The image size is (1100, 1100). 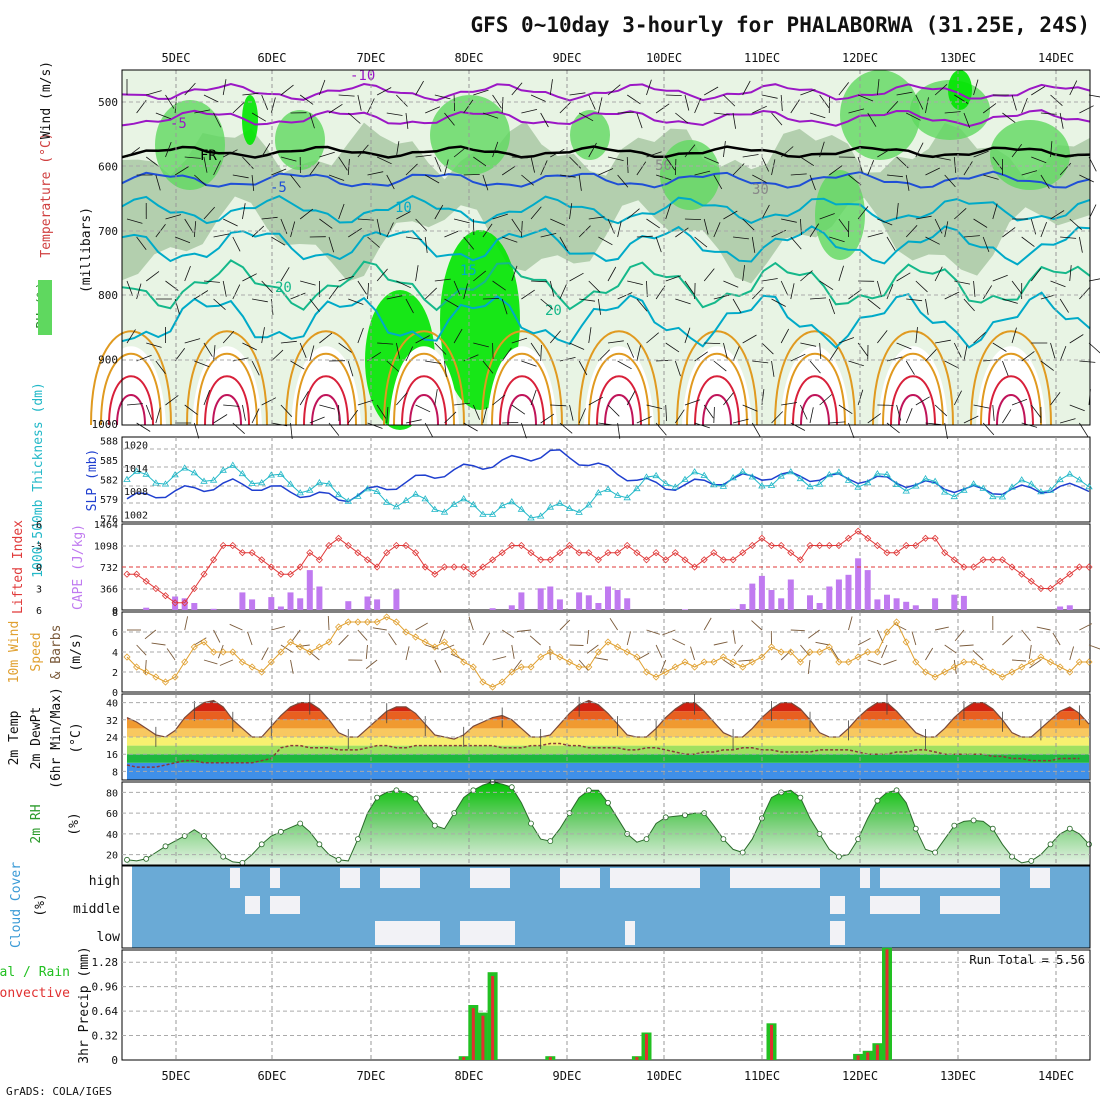 I want to click on slp-tick-1008: 1008, so click(x=136, y=492).